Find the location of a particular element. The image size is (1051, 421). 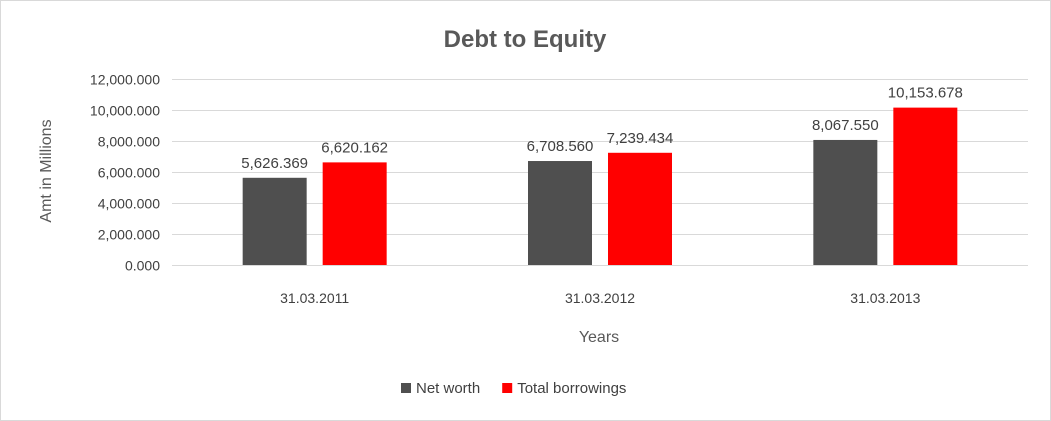

data-label: 7,239.434 is located at coordinates (640, 138).